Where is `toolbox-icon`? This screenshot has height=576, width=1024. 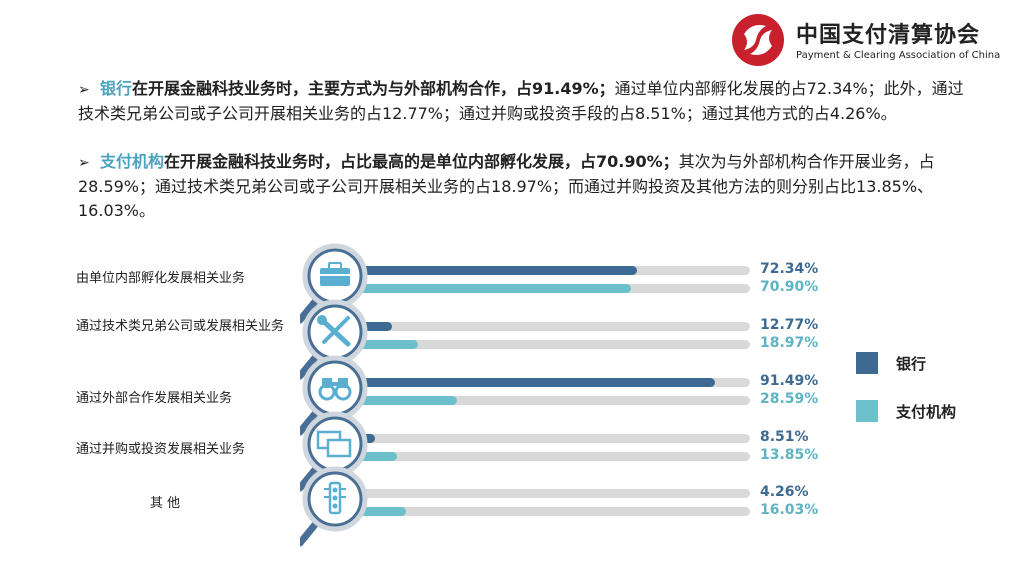 toolbox-icon is located at coordinates (333, 282).